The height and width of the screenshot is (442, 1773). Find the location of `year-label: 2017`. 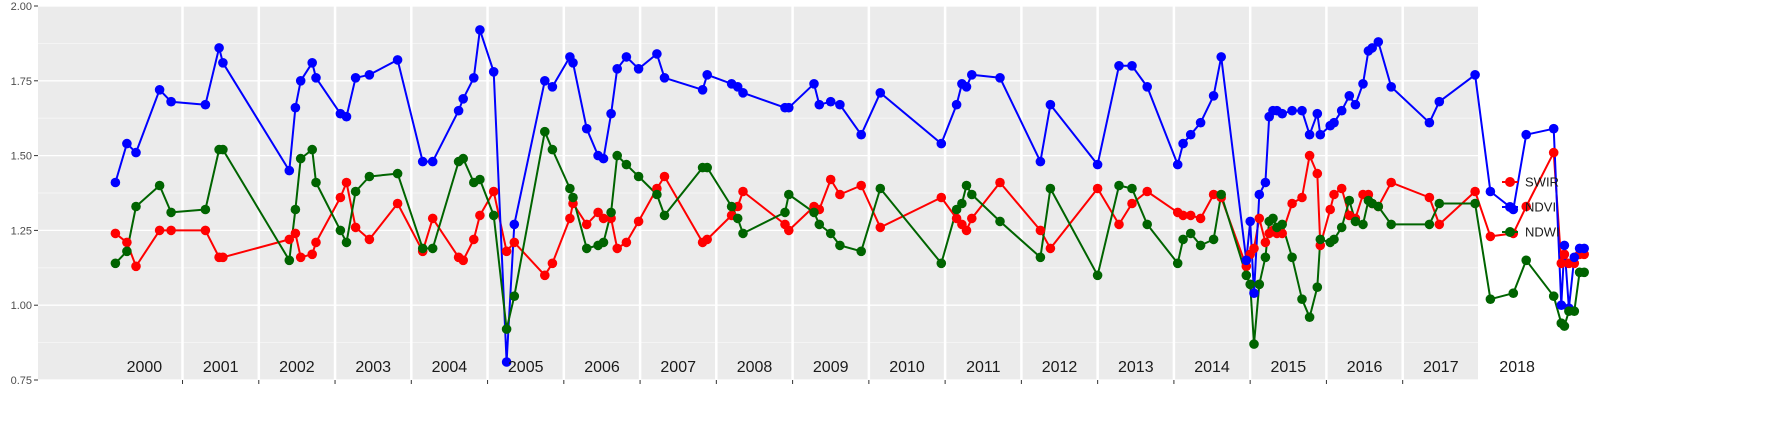

year-label: 2017 is located at coordinates (1441, 367).